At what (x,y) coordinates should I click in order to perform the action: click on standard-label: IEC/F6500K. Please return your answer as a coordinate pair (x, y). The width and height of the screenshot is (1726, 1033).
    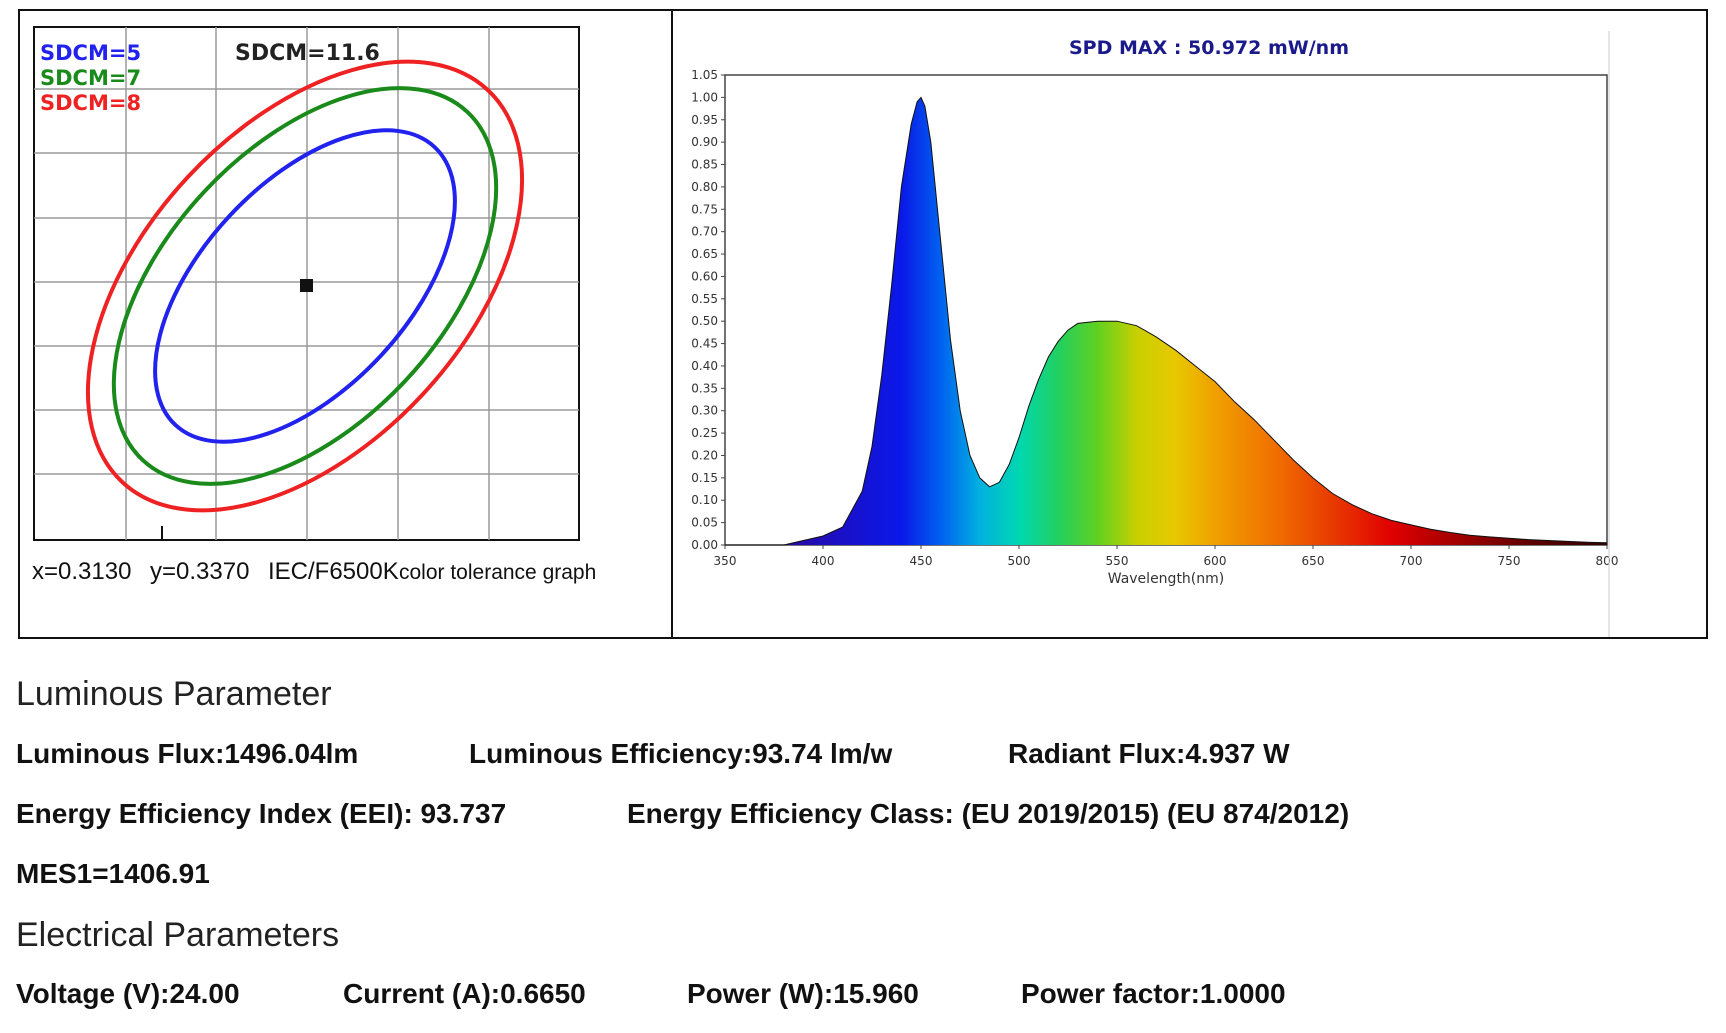
    Looking at the image, I should click on (333, 571).